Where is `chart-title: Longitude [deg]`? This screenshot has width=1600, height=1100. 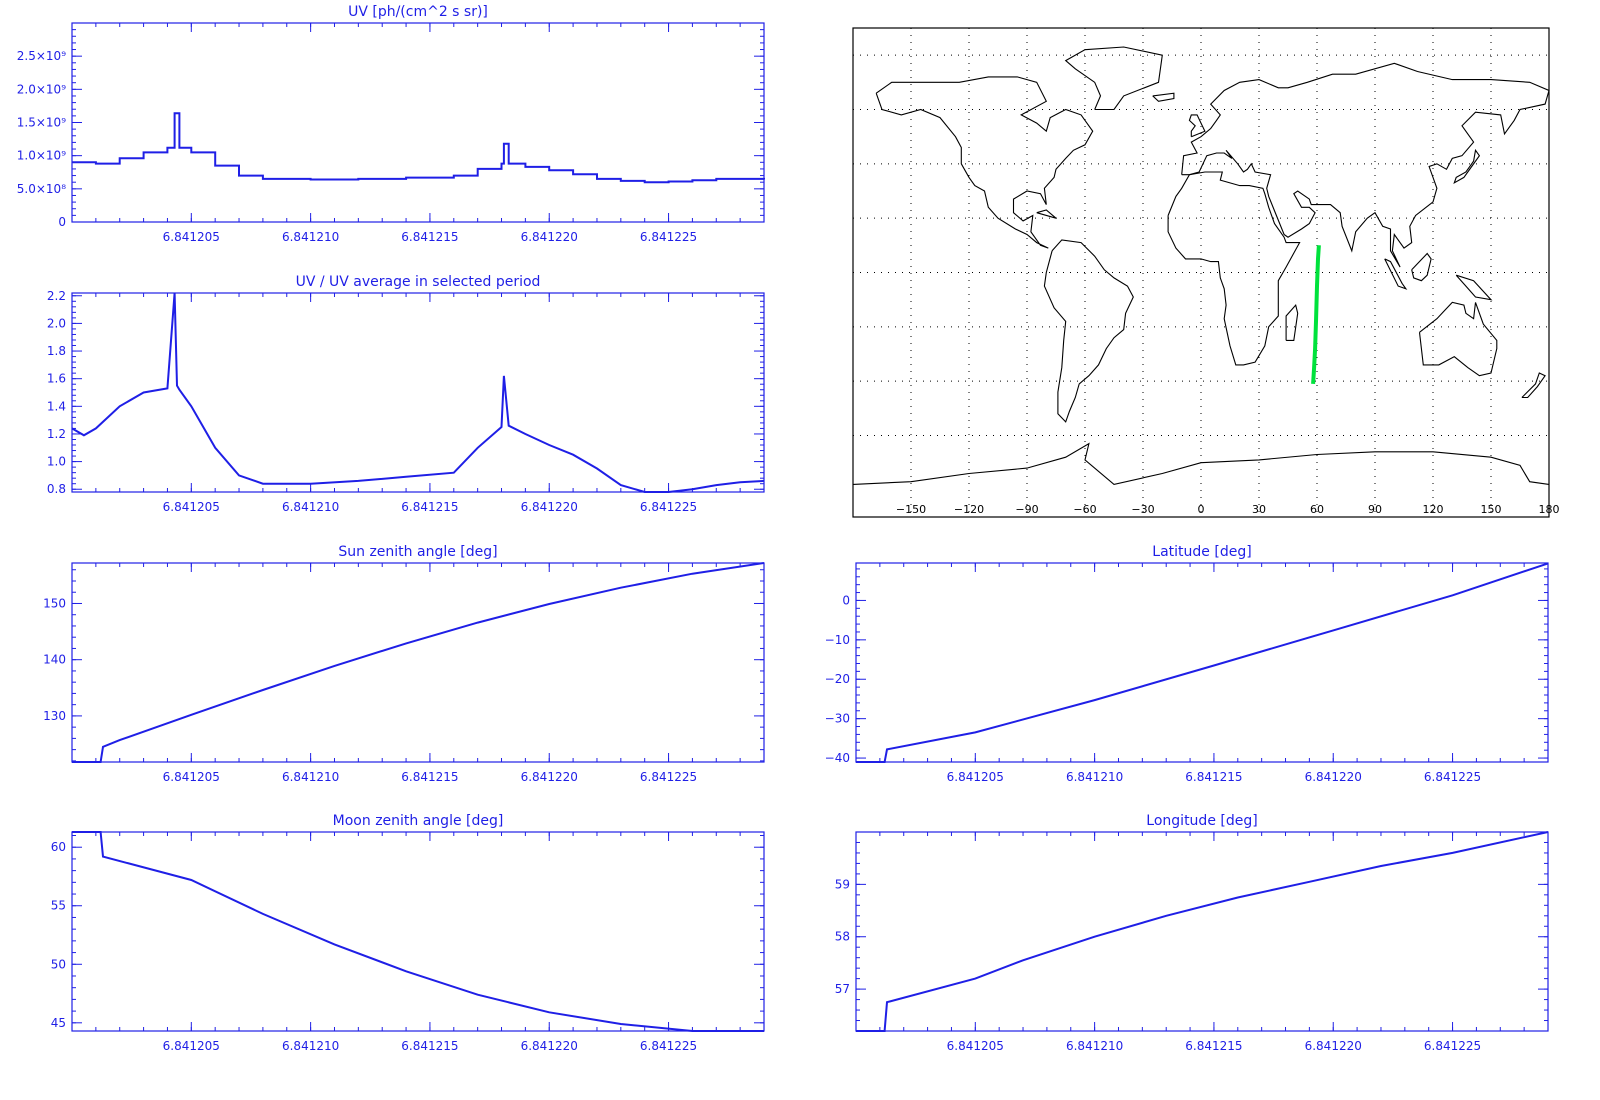 chart-title: Longitude [deg] is located at coordinates (1201, 821).